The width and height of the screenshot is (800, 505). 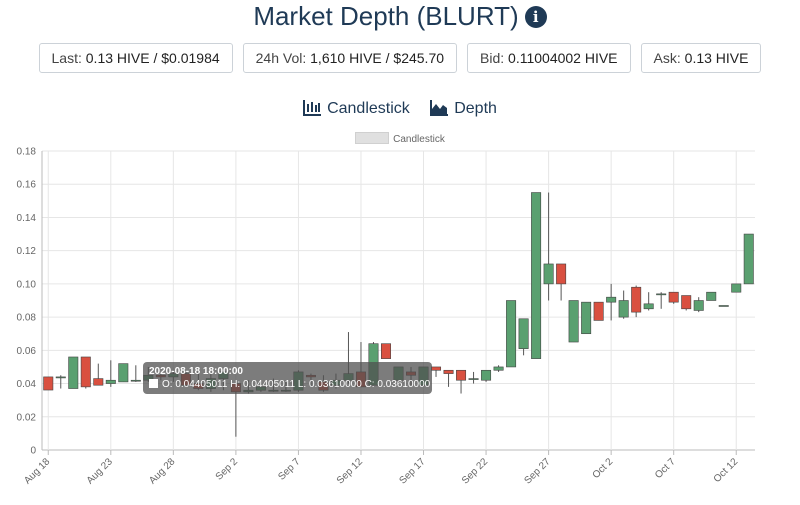 I want to click on stat-bid-label: Bid:, so click(x=492, y=58).